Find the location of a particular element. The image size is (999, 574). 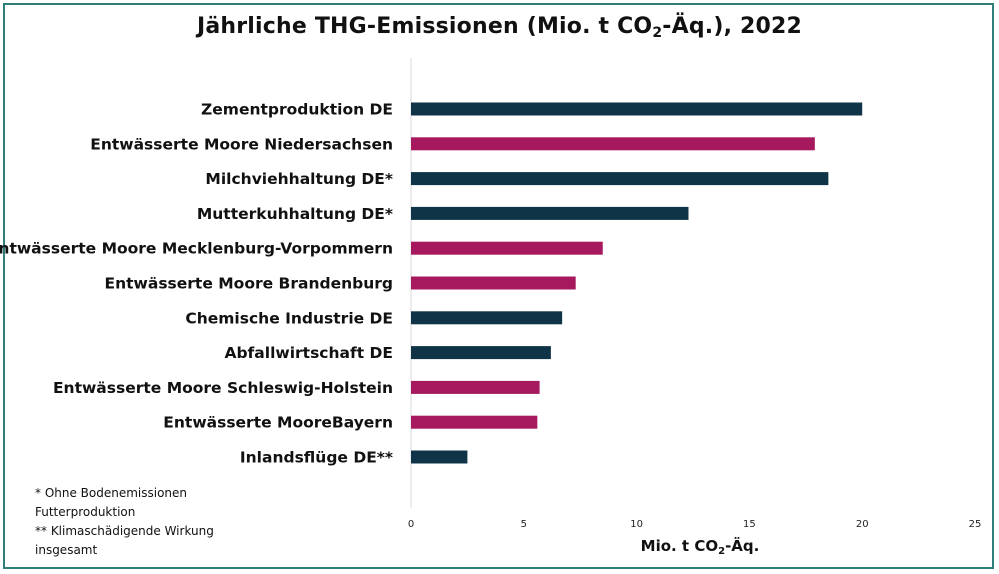

category-label-5: Entwässerte Moore Mecklenburg-Vorpommern is located at coordinates (196, 249).